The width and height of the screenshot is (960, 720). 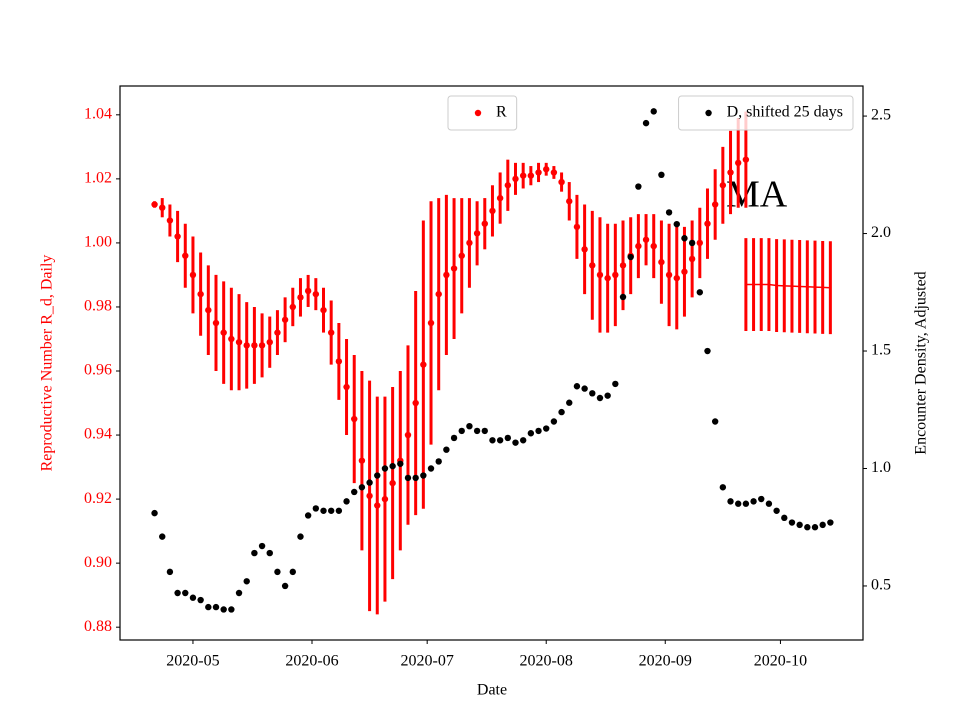 I want to click on x-axis-label: Date, so click(x=492, y=690).